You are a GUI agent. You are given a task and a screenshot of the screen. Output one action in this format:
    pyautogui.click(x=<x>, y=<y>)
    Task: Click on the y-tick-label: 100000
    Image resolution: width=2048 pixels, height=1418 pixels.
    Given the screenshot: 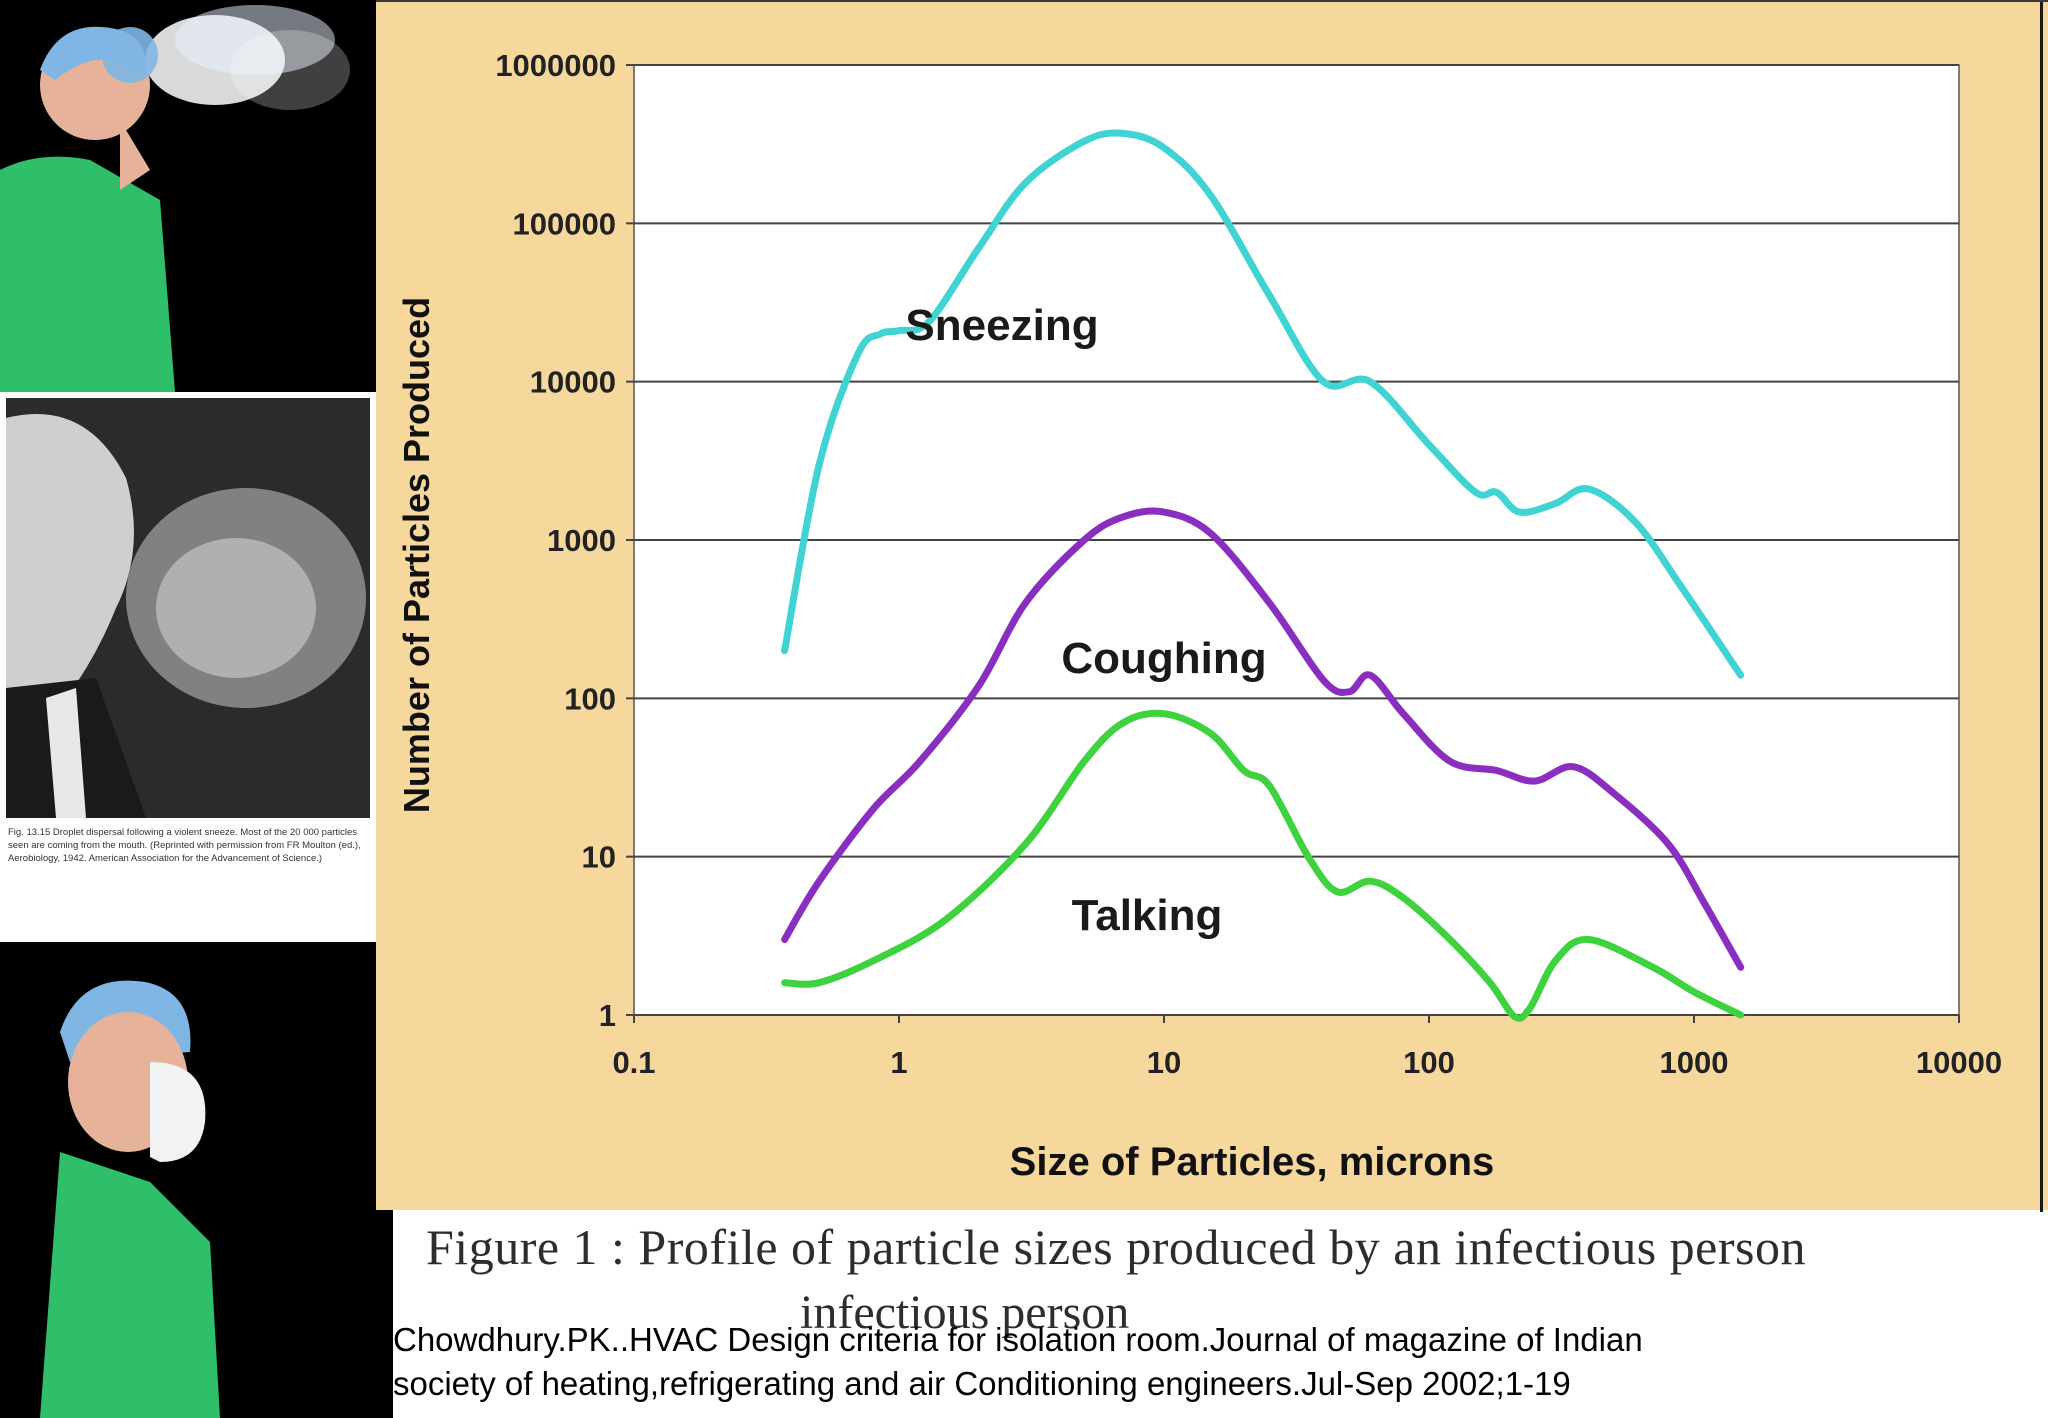 What is the action you would take?
    pyautogui.click(x=564, y=223)
    